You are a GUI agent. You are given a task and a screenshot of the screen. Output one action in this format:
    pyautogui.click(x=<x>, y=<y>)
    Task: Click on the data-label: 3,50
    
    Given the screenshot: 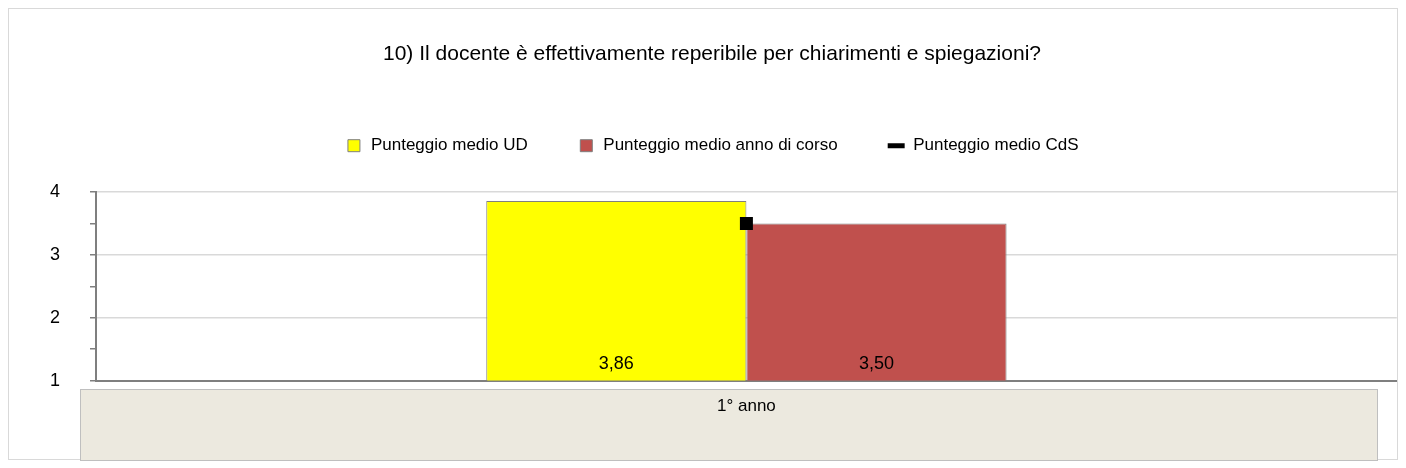 What is the action you would take?
    pyautogui.click(x=876, y=362)
    